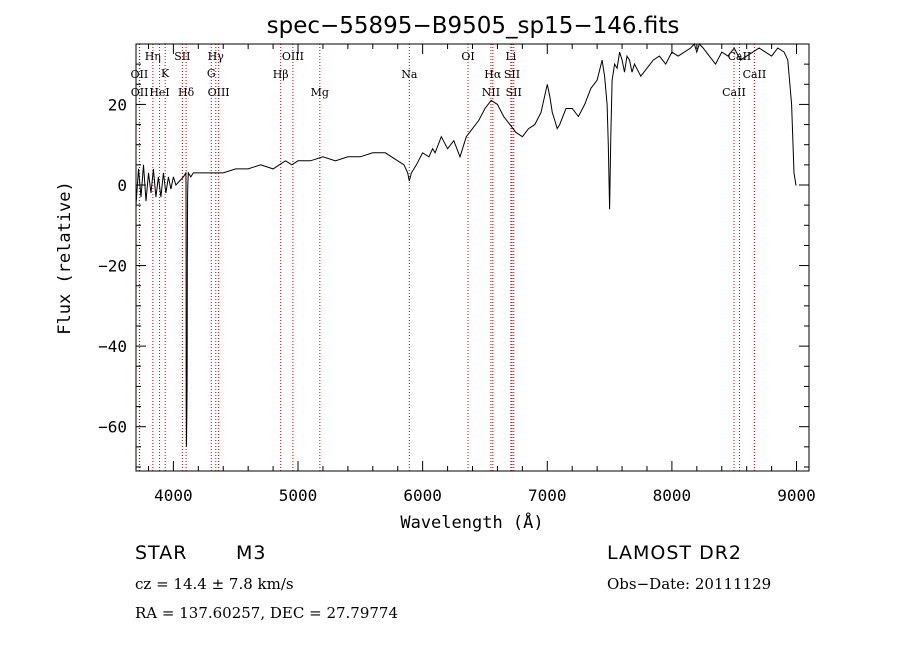  Describe the element at coordinates (755, 74) in the screenshot. I see `line-marker-label-21: CaII` at that location.